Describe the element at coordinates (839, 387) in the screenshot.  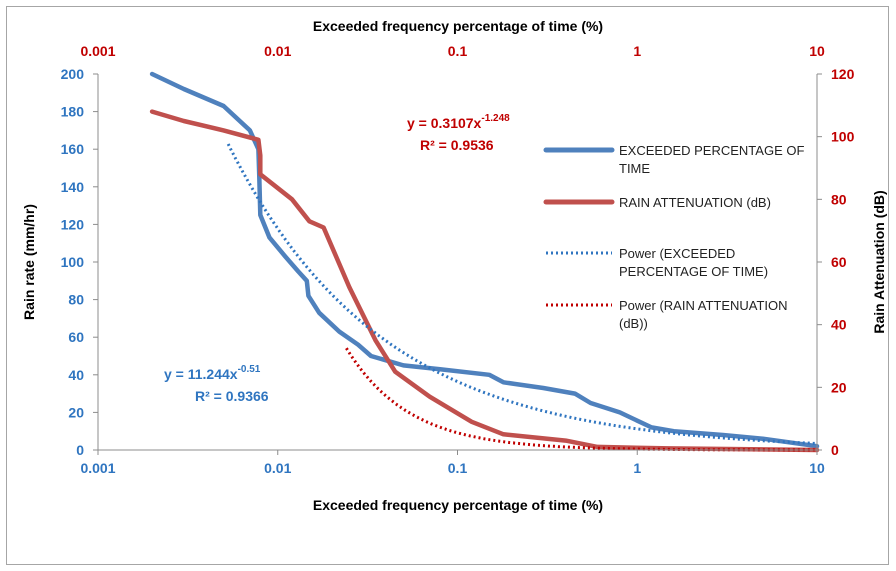
I see `y-right-tick-label: 20` at that location.